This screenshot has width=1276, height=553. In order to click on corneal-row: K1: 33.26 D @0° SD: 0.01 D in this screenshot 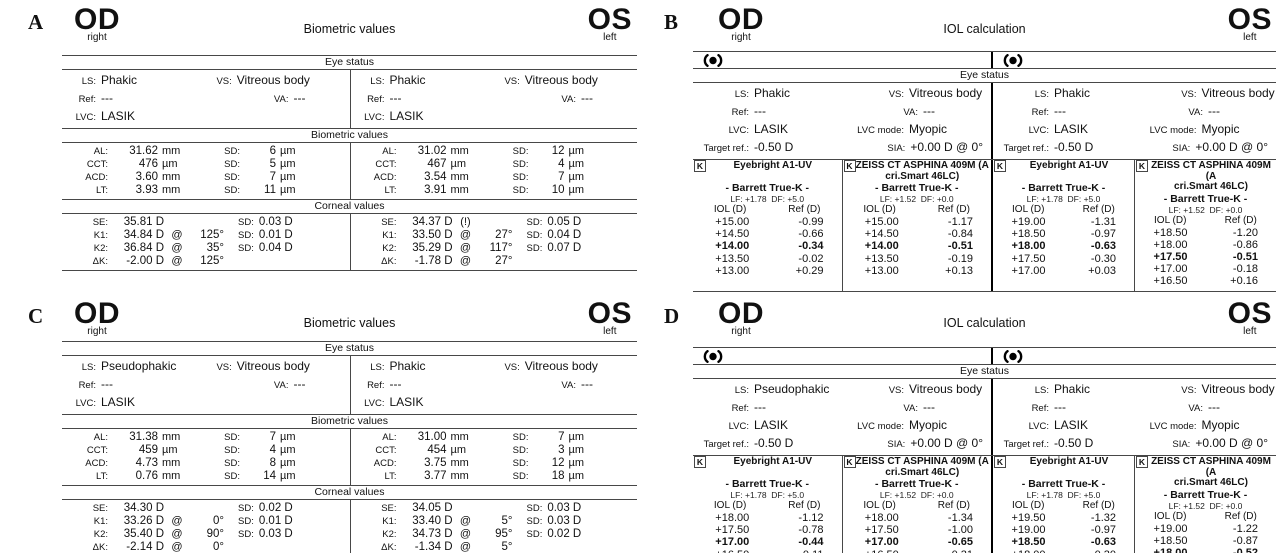, I will do `click(206, 521)`.